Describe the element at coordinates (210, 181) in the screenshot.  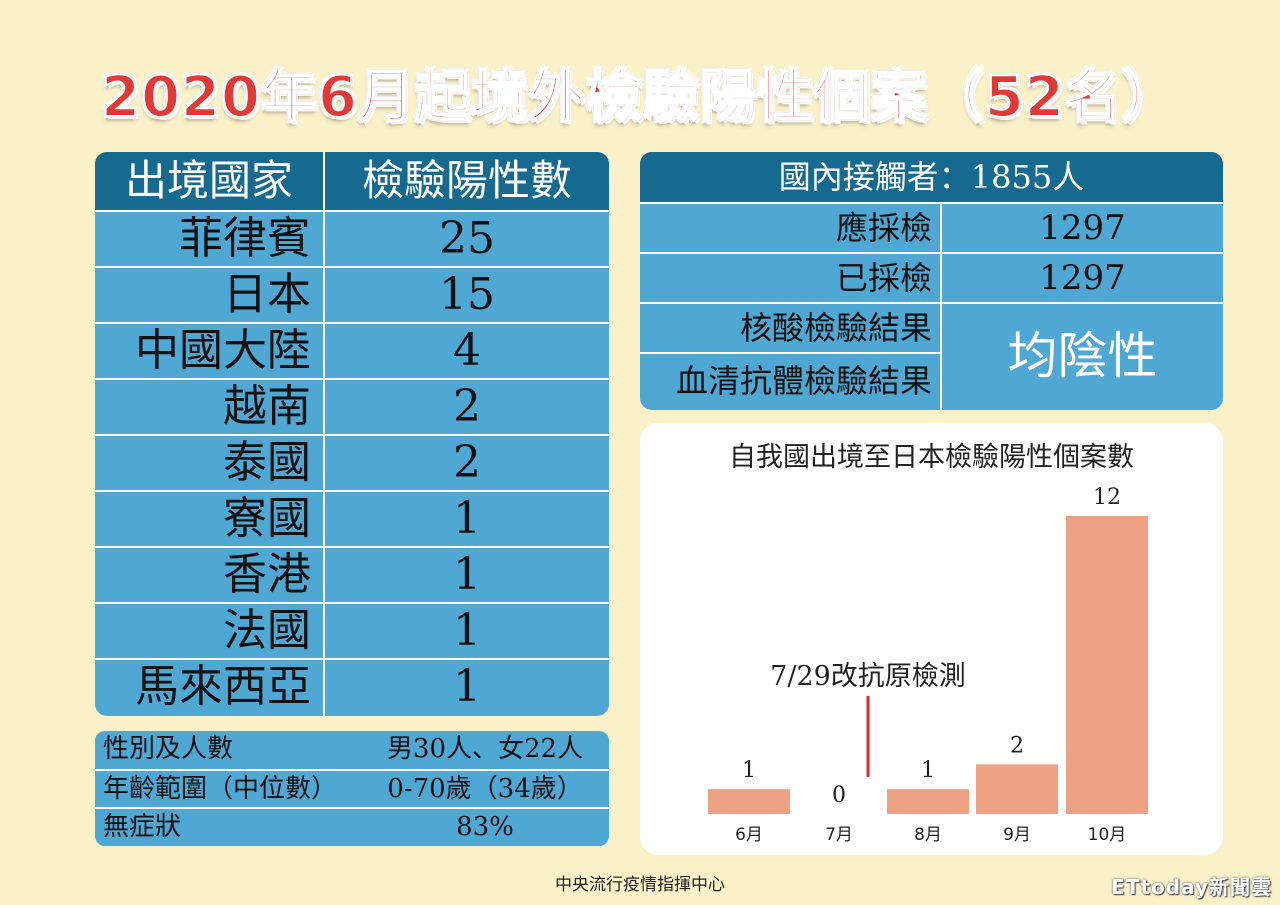
I see `header-country: 出境國家` at that location.